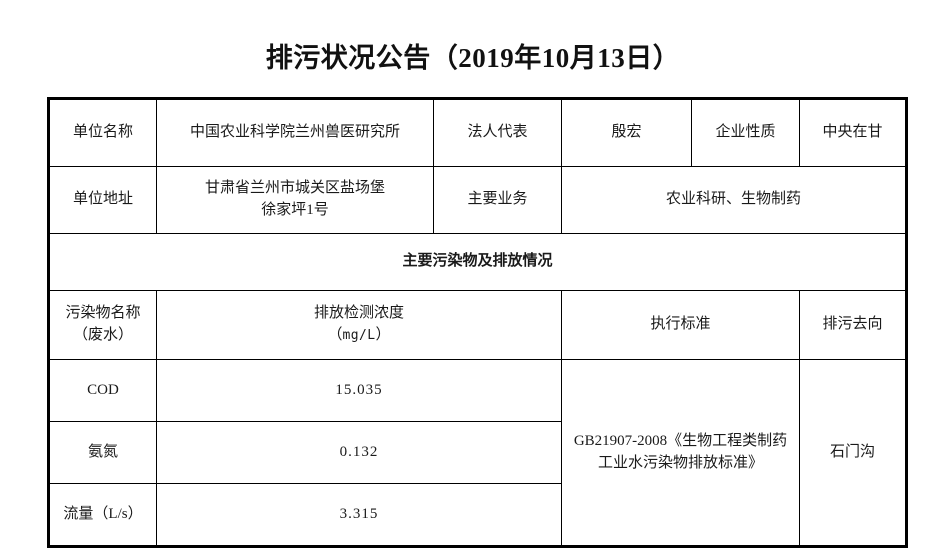  What do you see at coordinates (473, 58) in the screenshot?
I see `page-title: 排污状况公告（2019年10月13日）` at bounding box center [473, 58].